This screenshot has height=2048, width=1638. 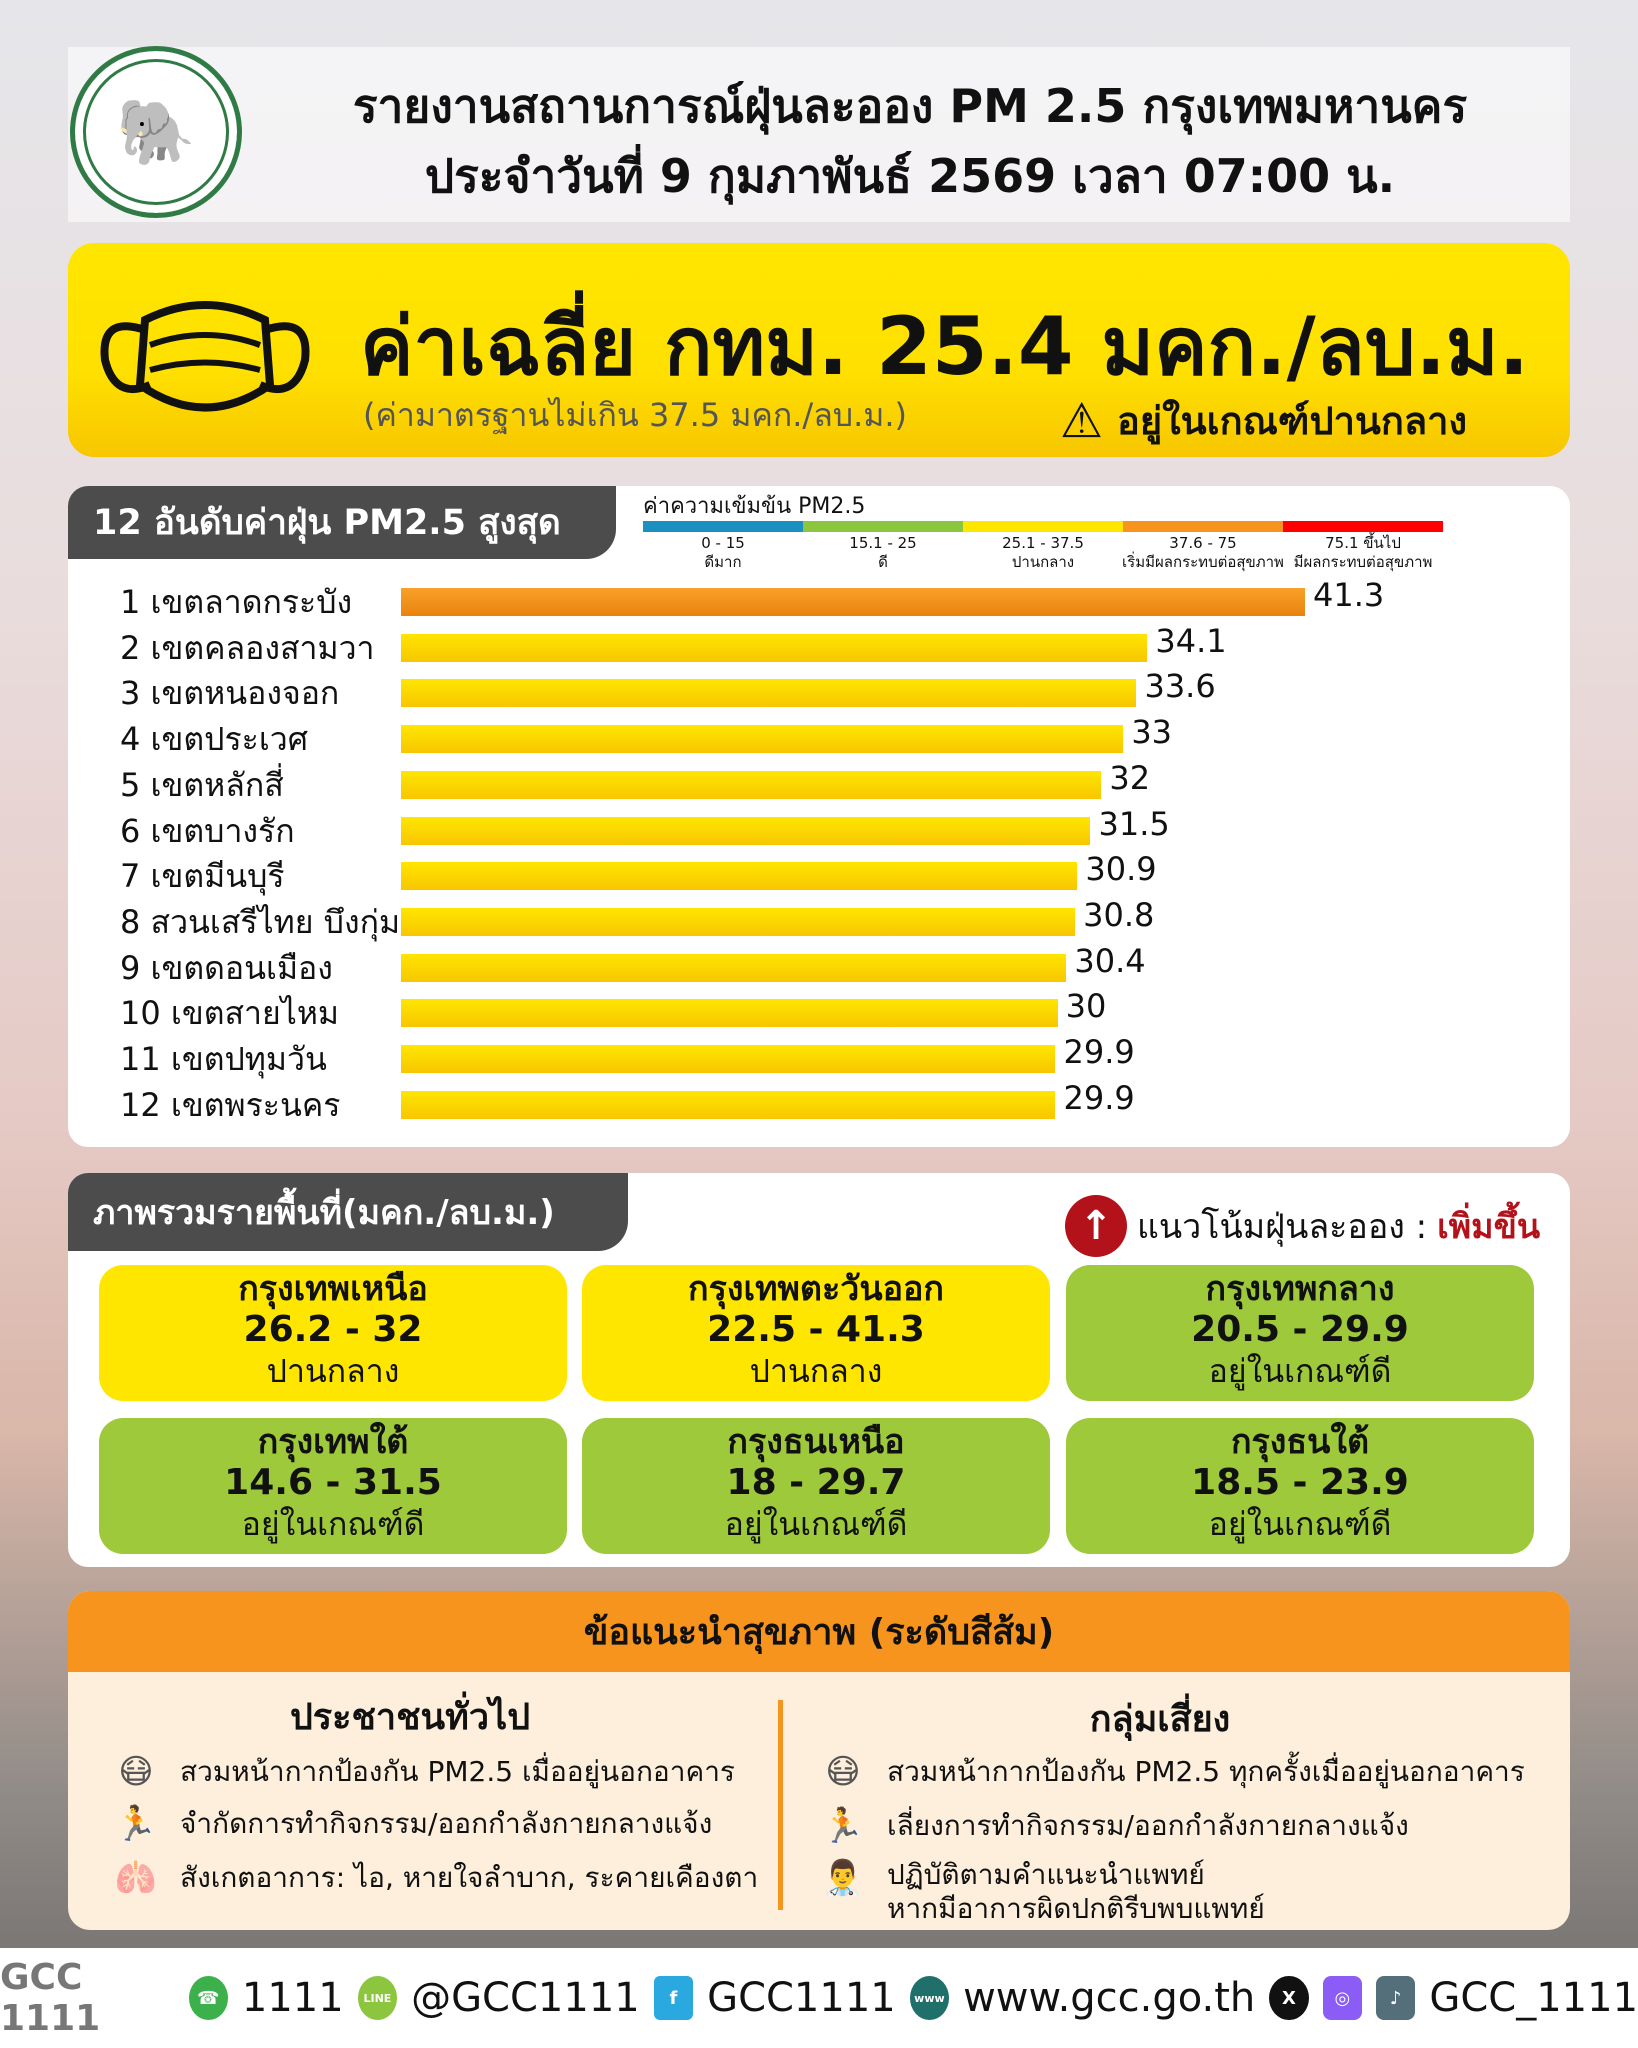 What do you see at coordinates (136, 1878) in the screenshot?
I see `lungs-icon: 🫁` at bounding box center [136, 1878].